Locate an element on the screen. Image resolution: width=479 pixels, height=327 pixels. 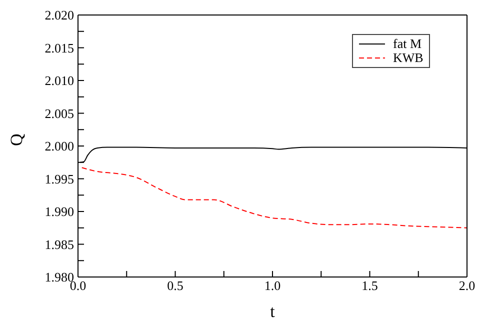
legend-label: KWB is located at coordinates (408, 57).